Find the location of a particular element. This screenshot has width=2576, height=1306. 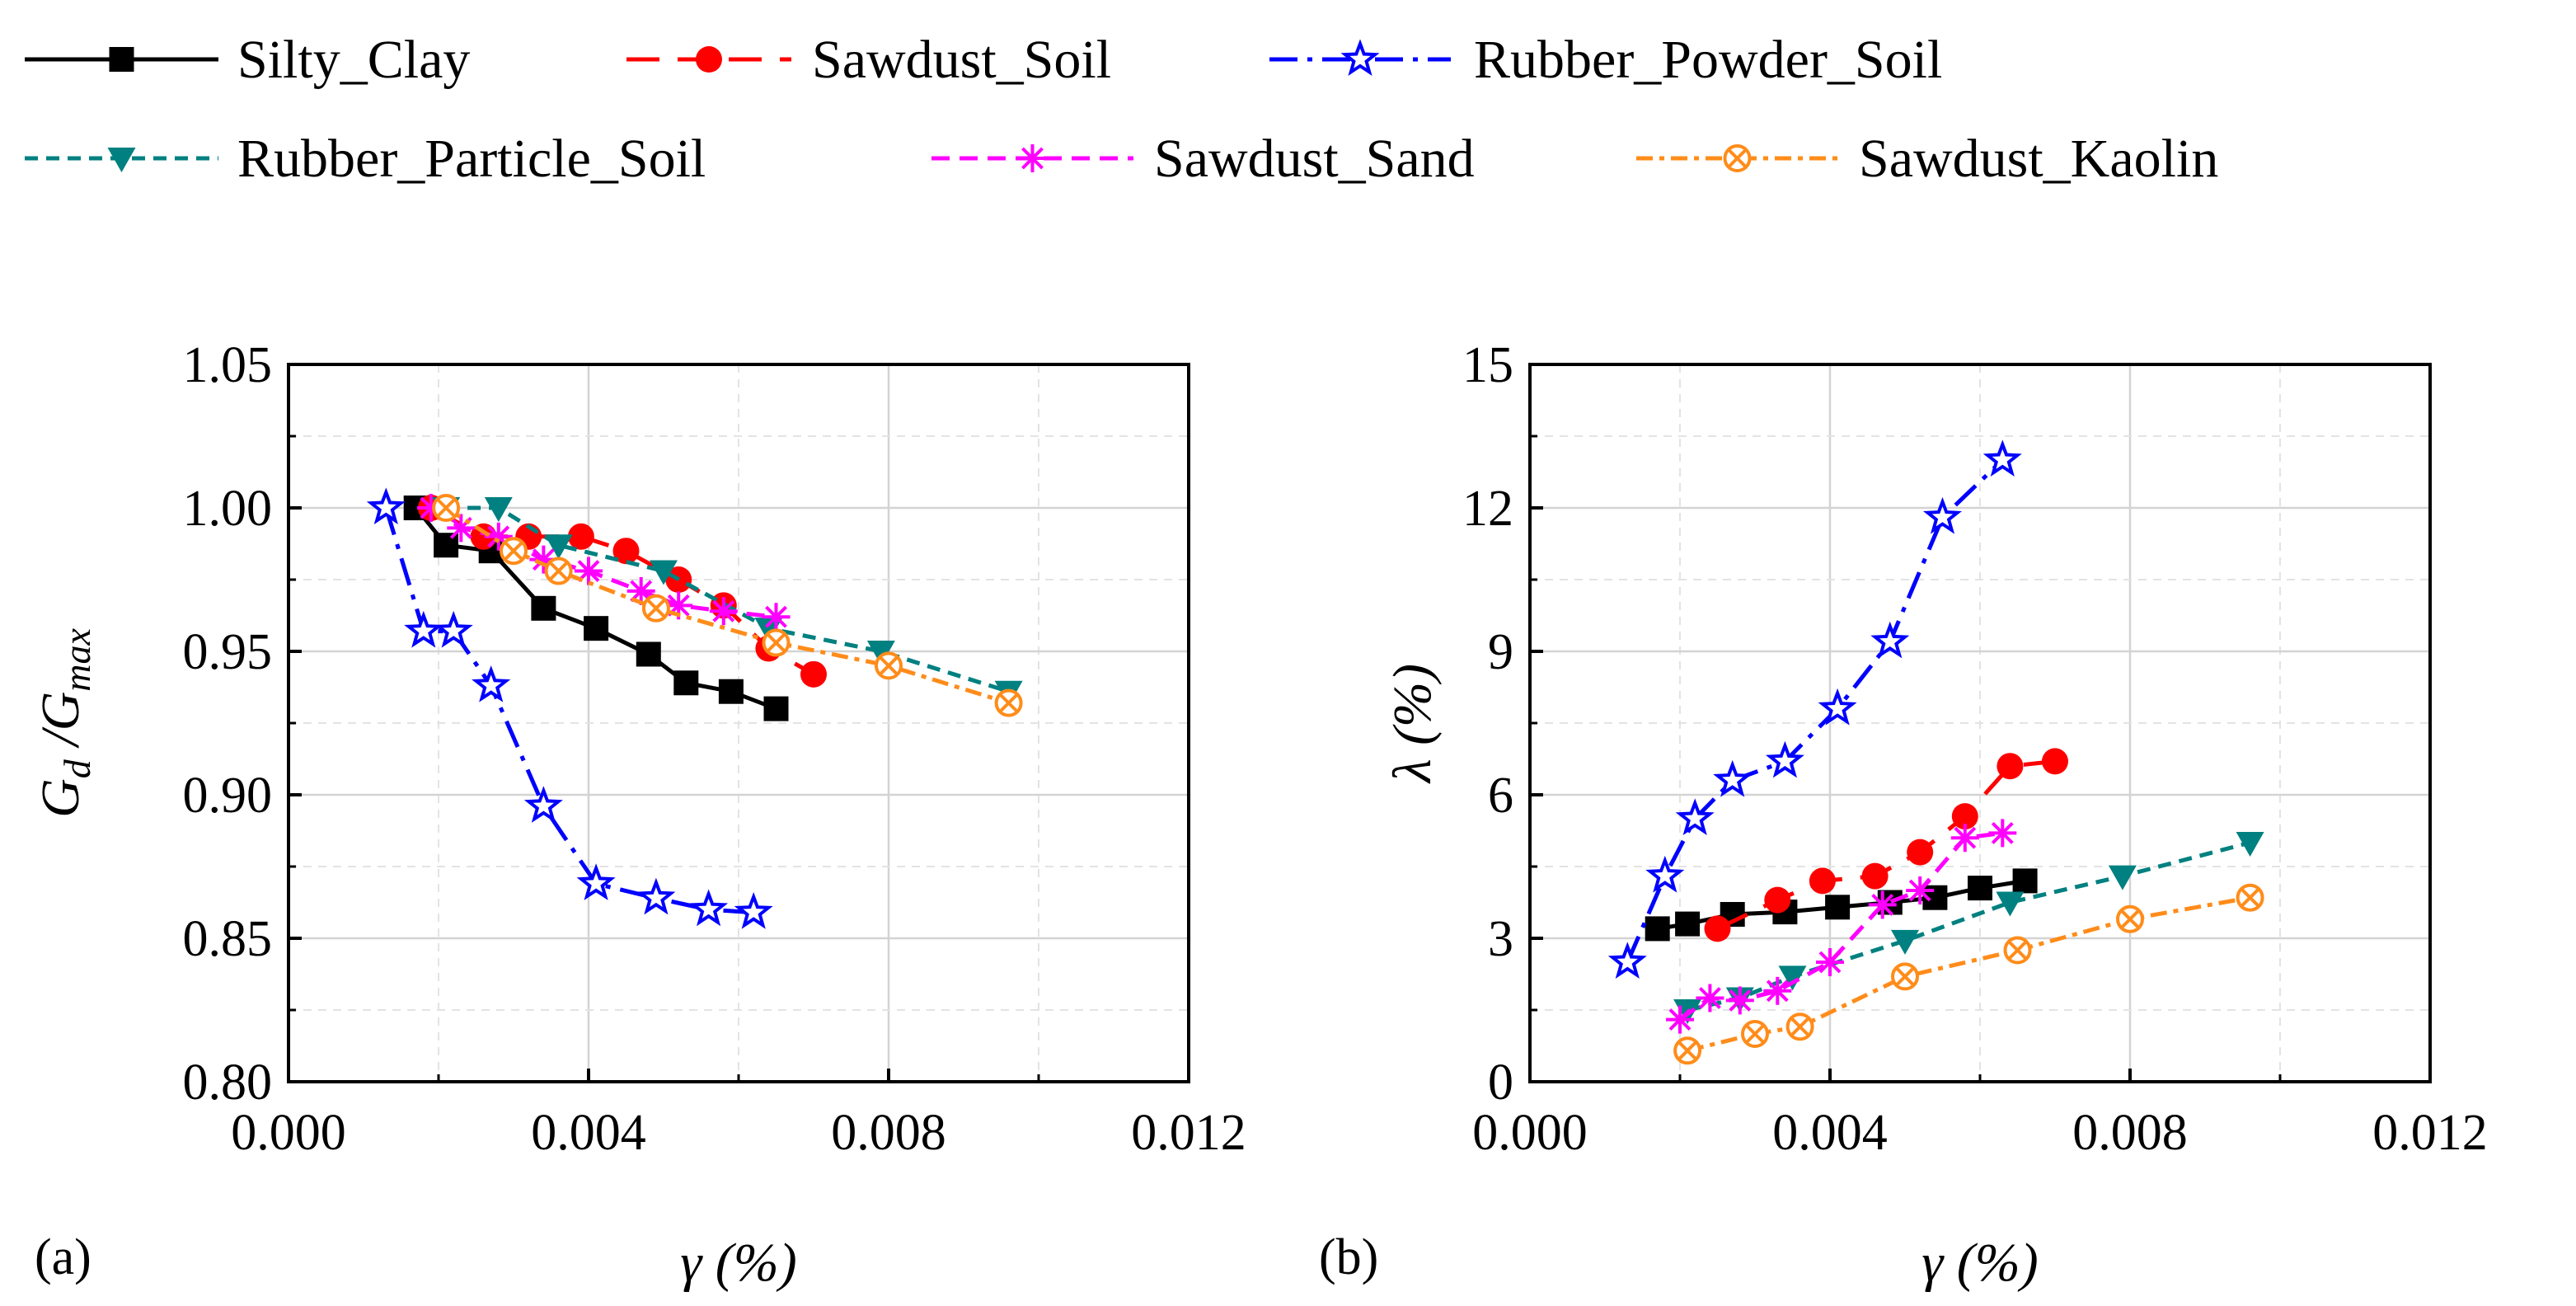

legend-label: Sawdust_Sand is located at coordinates (1315, 159).